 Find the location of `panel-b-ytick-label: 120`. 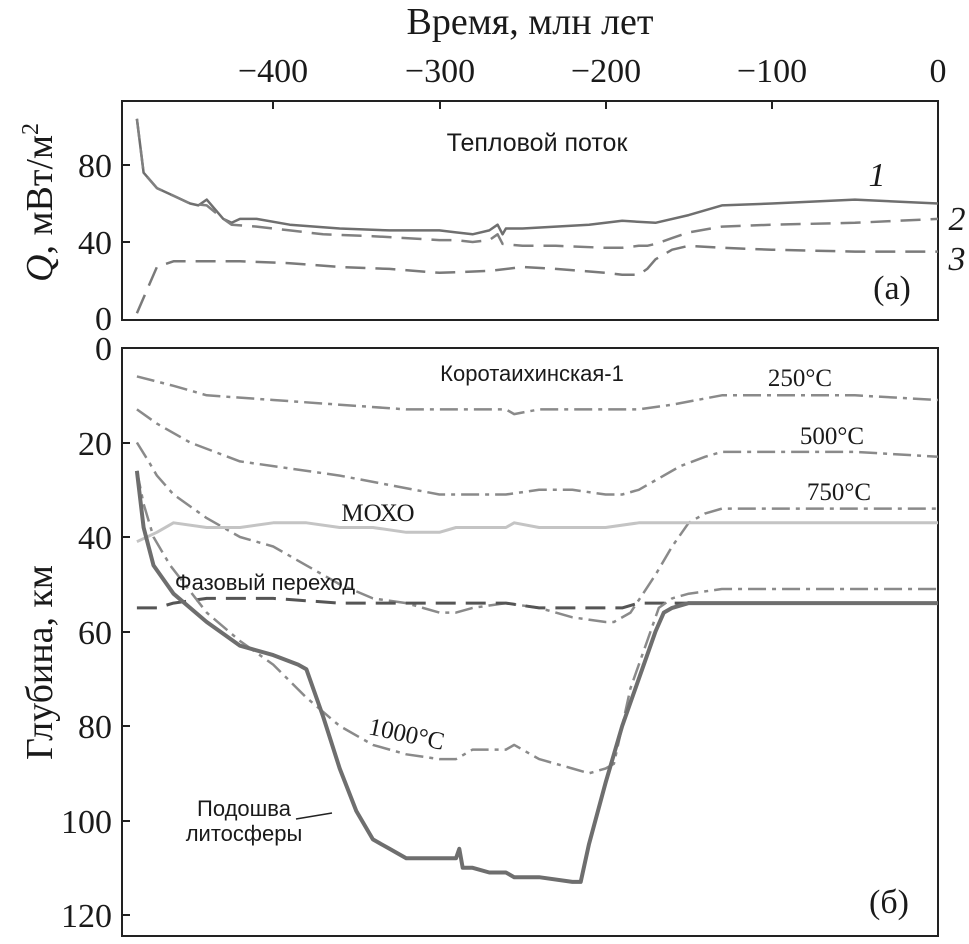

panel-b-ytick-label: 120 is located at coordinates (86, 916).